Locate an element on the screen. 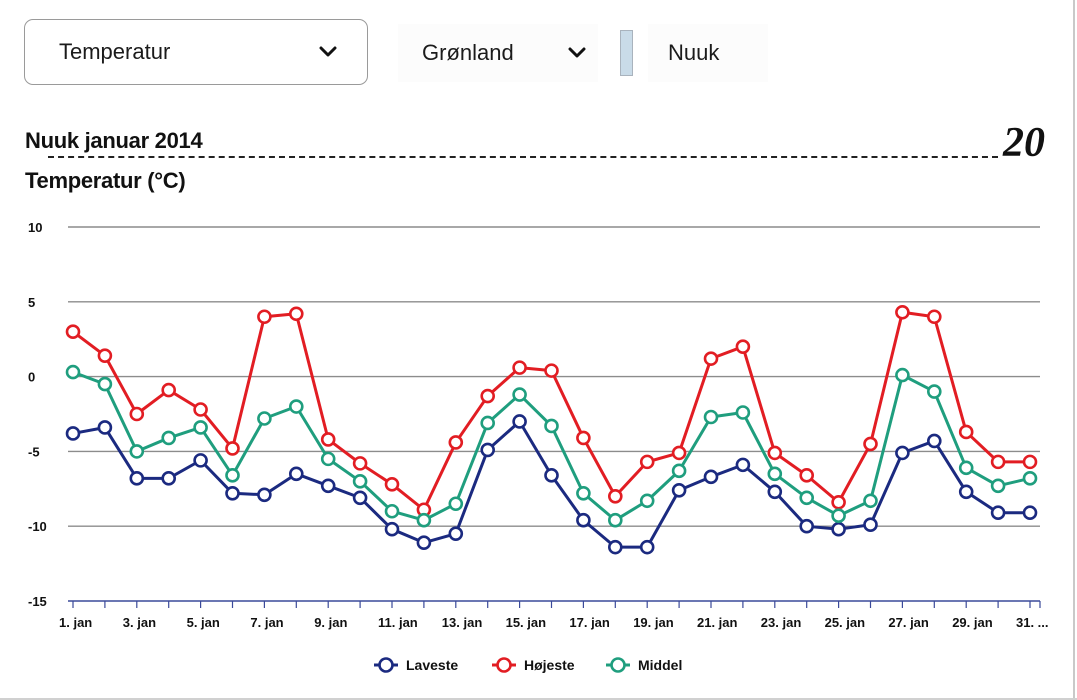 This screenshot has height=700, width=1077. country-select: Grønland is located at coordinates (498, 53).